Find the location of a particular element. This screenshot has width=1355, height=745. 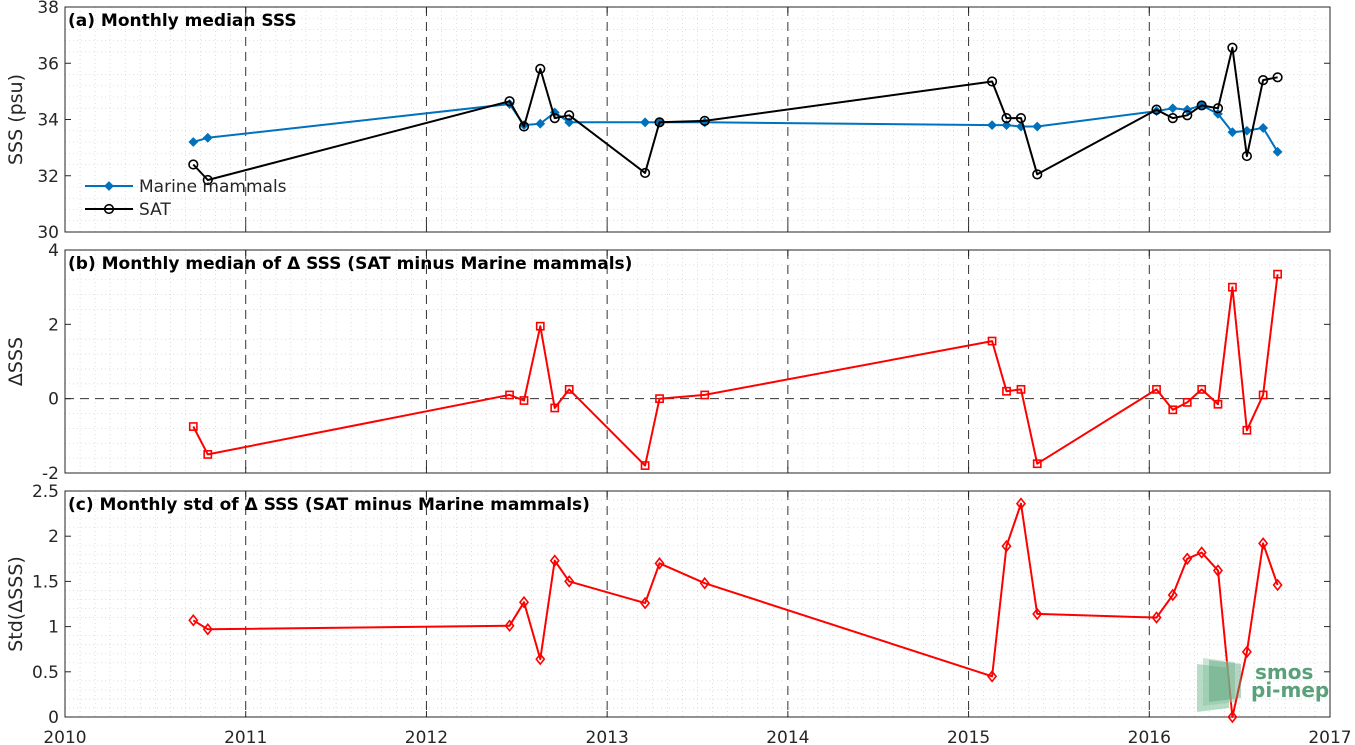

x-tick-label: 2010 is located at coordinates (64, 736).